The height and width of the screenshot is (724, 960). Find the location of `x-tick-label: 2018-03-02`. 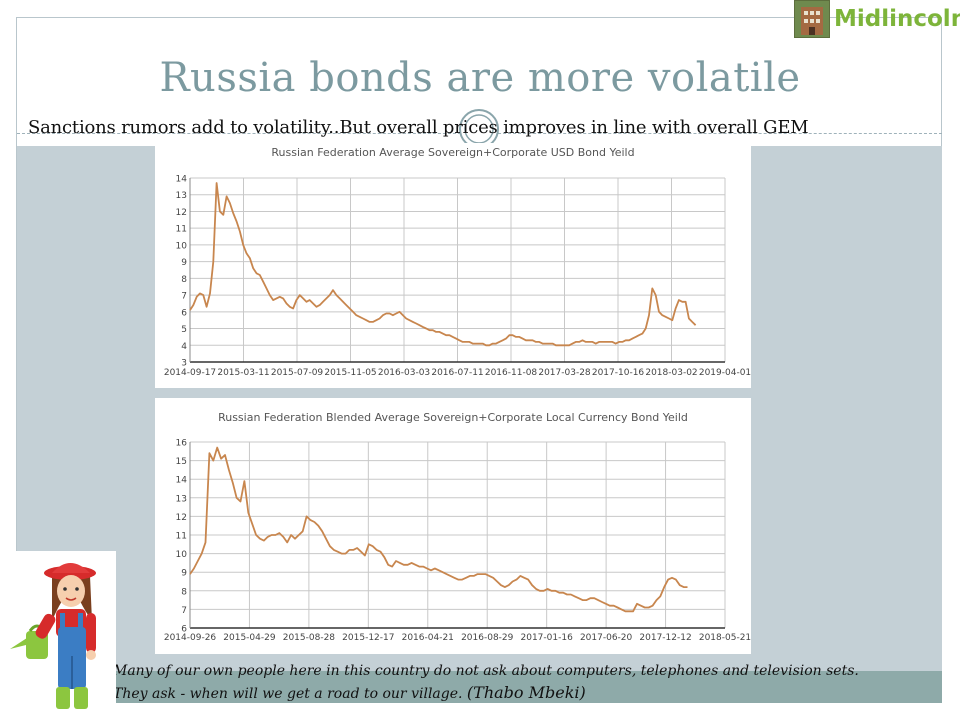

x-tick-label: 2018-03-02 is located at coordinates (671, 373).